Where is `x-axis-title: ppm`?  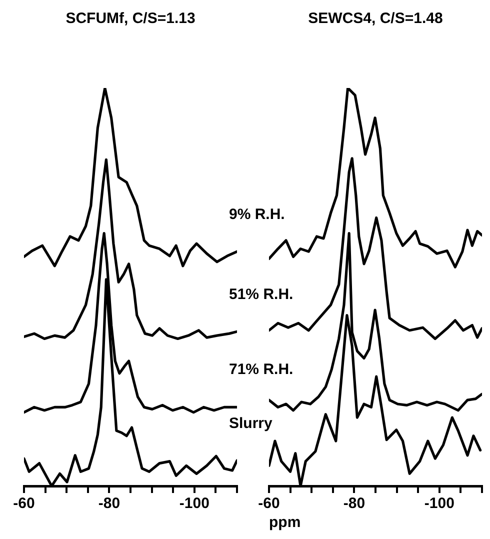 x-axis-title: ppm is located at coordinates (285, 522).